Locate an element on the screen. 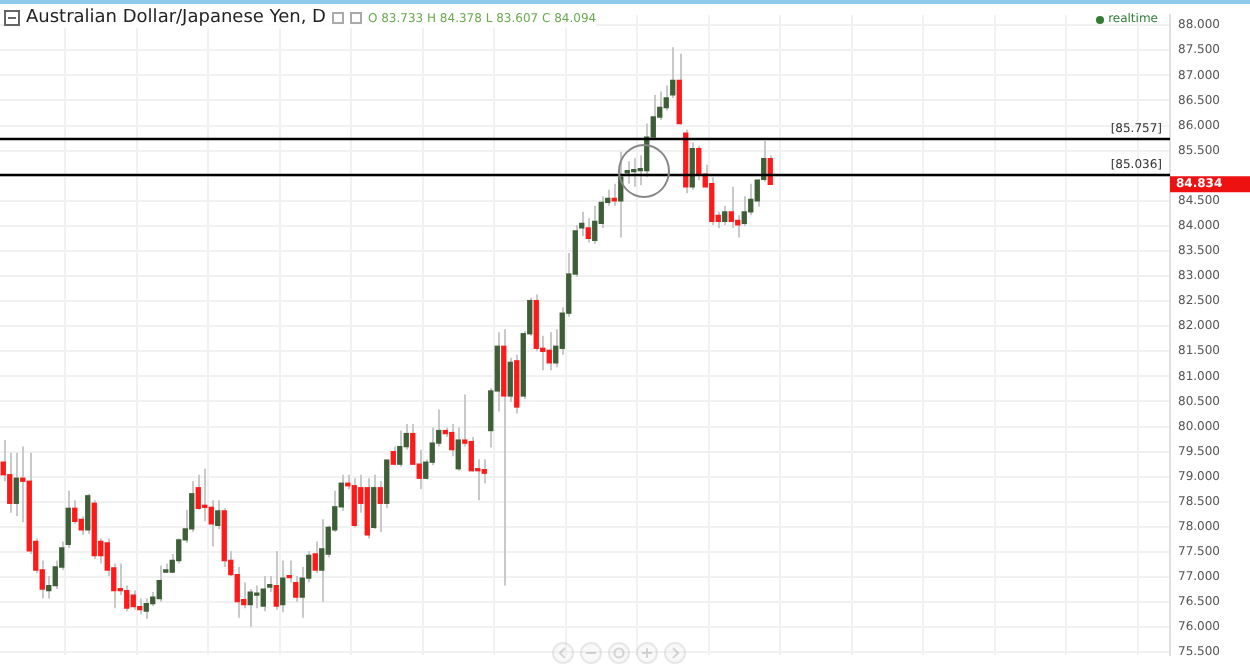 The image size is (1250, 670). chart-title: Australian Dollar/Japanese Yen, D is located at coordinates (176, 18).